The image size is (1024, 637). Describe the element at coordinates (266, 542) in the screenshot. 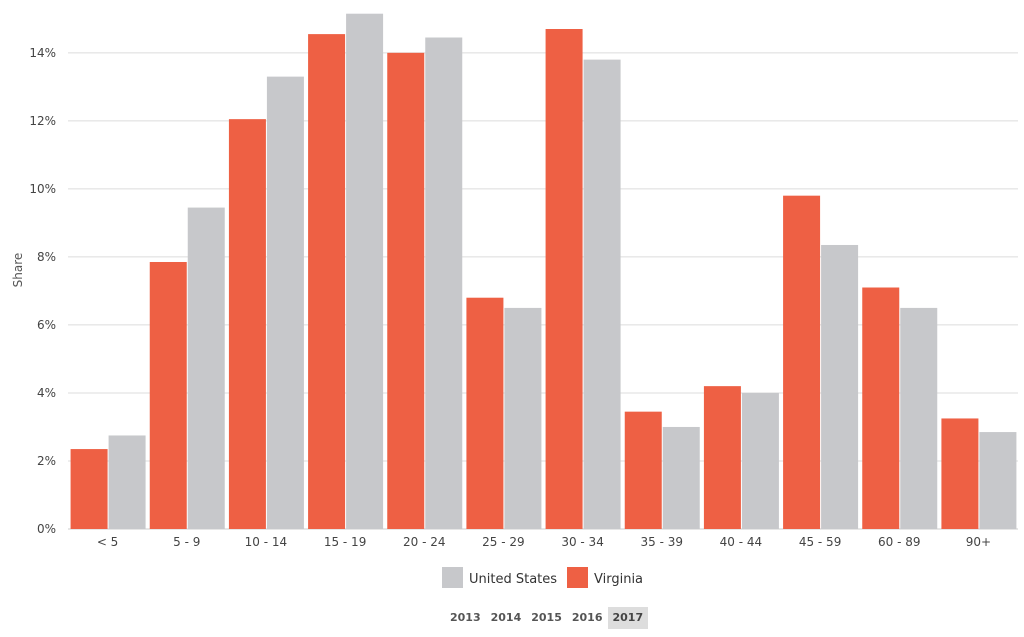

I see `x-tick-label: 10 - 14` at that location.